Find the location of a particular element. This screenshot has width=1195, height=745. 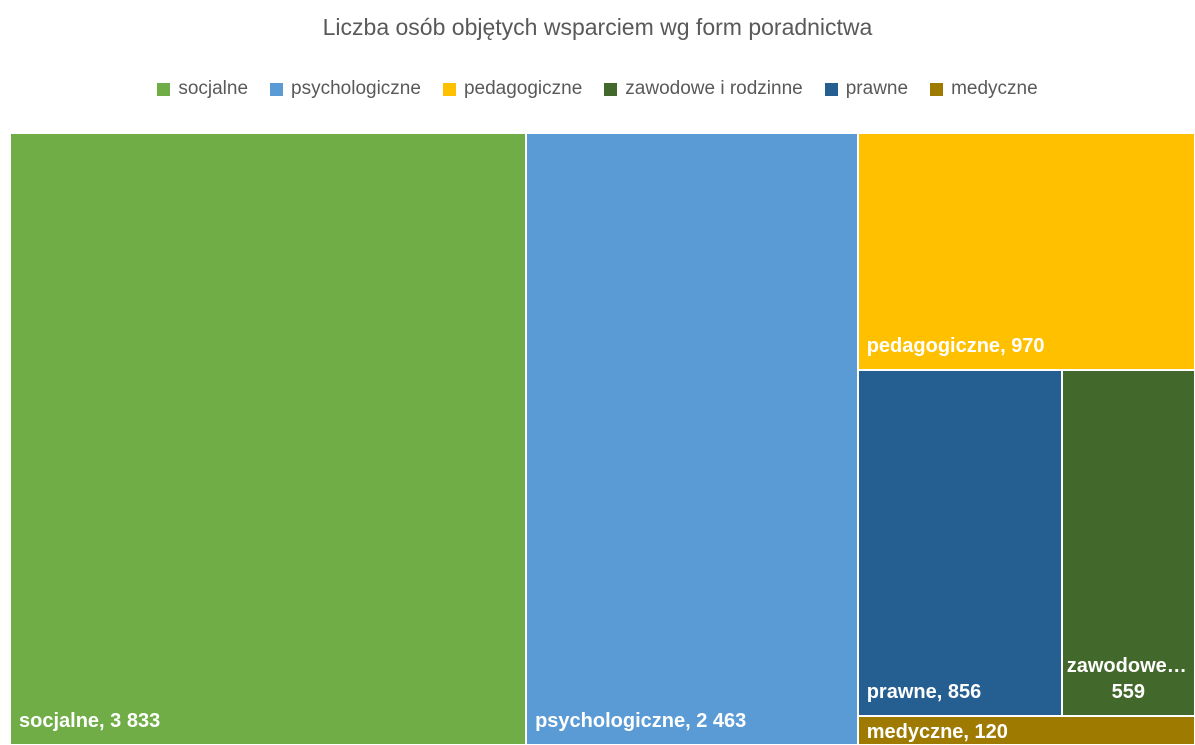

data-label-name: medyczne is located at coordinates (921, 732).